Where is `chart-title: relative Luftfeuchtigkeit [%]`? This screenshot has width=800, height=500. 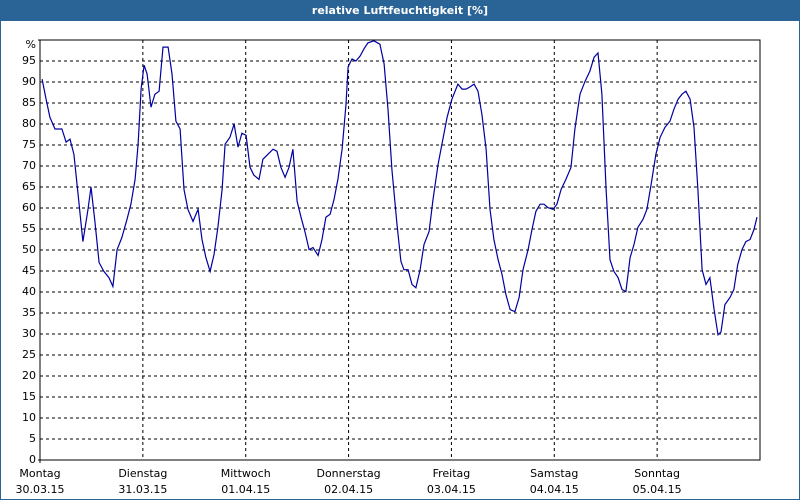
chart-title: relative Luftfeuchtigkeit [%] is located at coordinates (400, 10).